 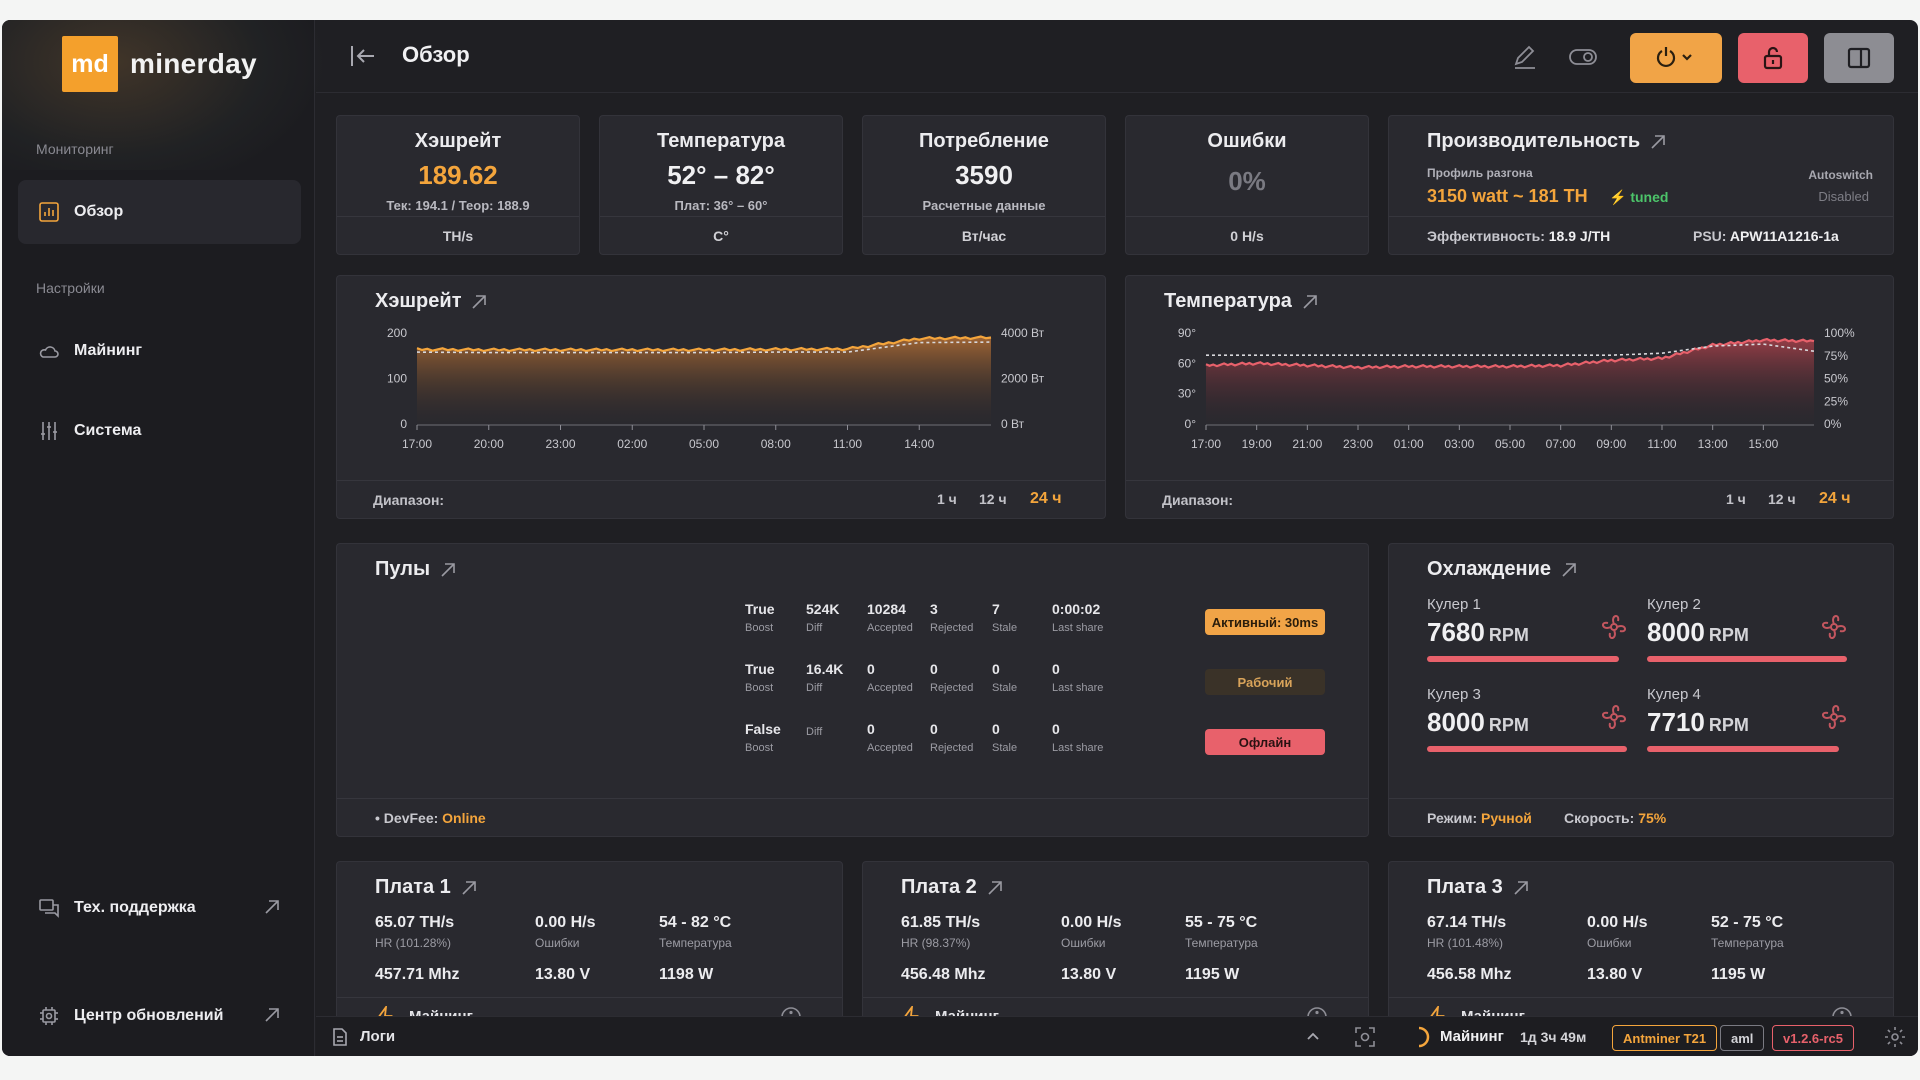 What do you see at coordinates (943, 974) in the screenshot?
I see `board-frequency: 456.48 Mhz` at bounding box center [943, 974].